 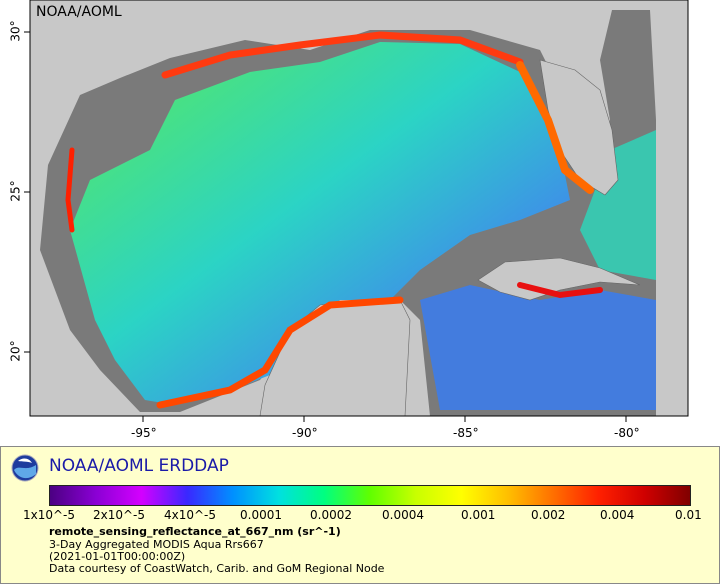 What do you see at coordinates (627, 433) in the screenshot?
I see `lon-tick-label: -80°` at bounding box center [627, 433].